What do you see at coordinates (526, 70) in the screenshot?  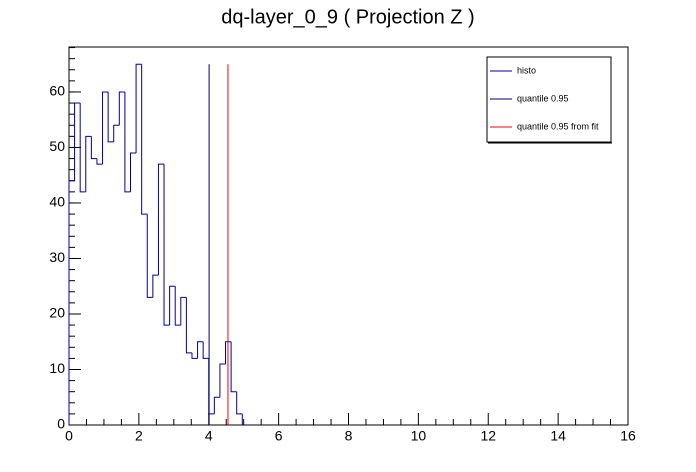 I see `legend-label: histo` at bounding box center [526, 70].